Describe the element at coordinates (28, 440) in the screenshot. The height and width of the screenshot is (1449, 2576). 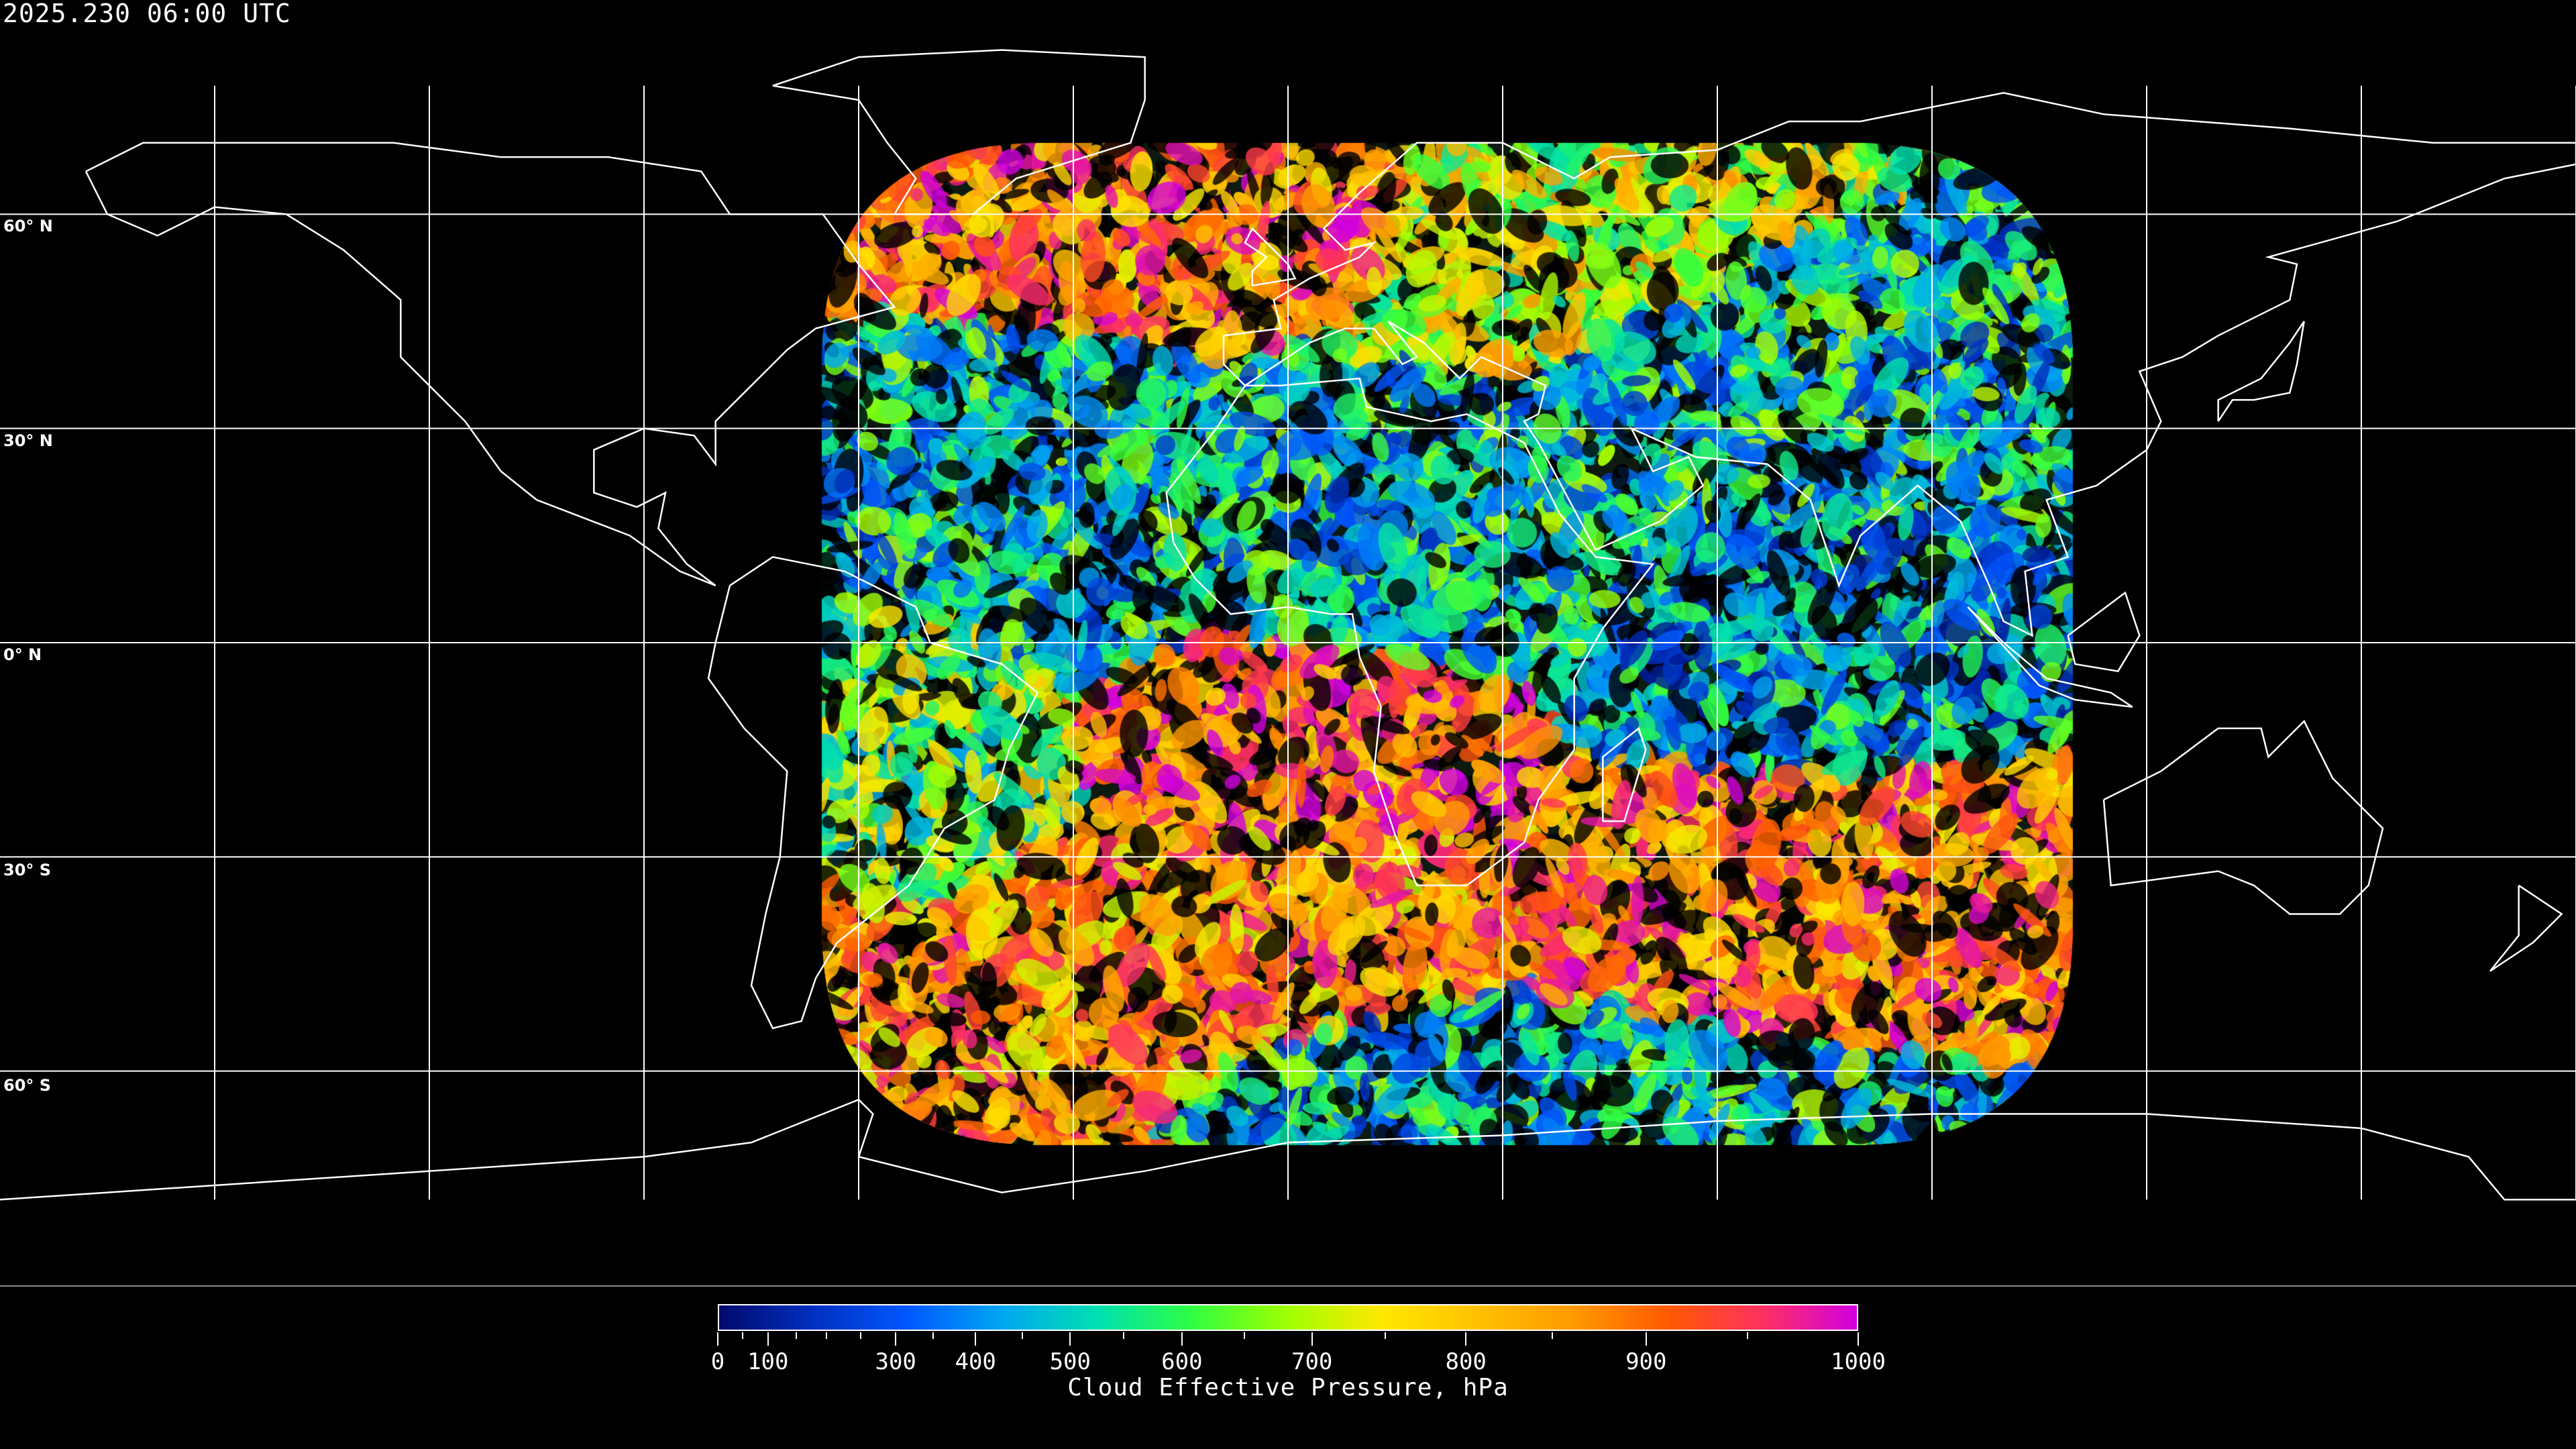
I see `lat-label-30n: 30° N` at that location.